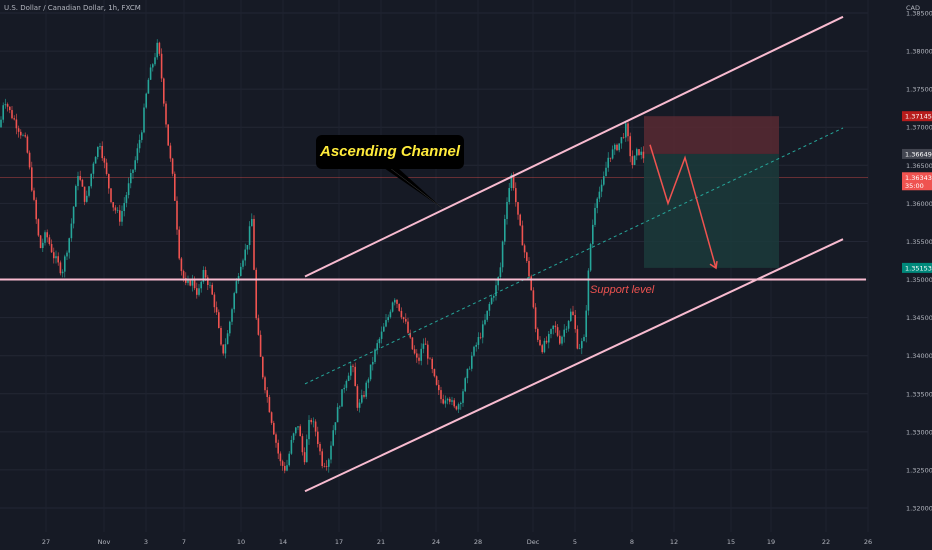 The image size is (932, 550). I want to click on y-tick-label: 1.37000, so click(919, 128).